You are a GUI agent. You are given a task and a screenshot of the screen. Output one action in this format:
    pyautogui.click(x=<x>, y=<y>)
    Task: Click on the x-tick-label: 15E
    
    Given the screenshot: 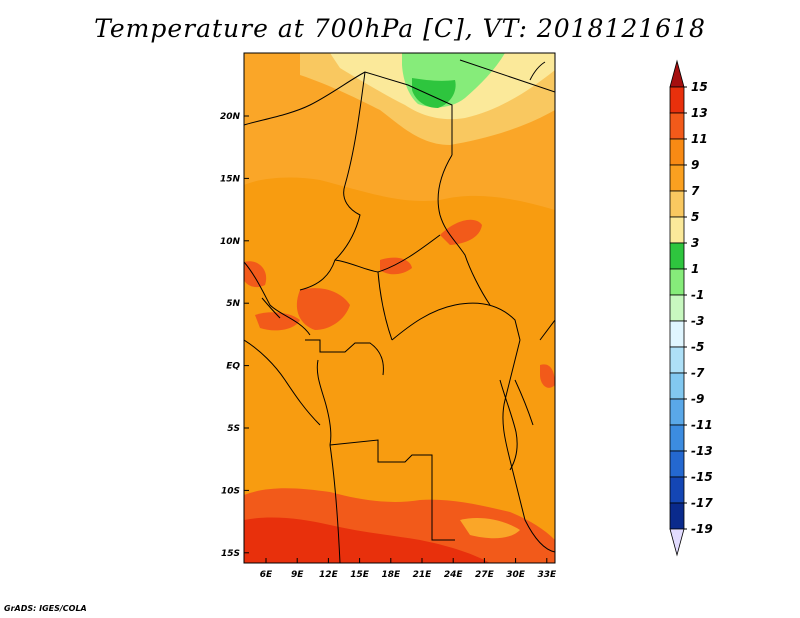 What is the action you would take?
    pyautogui.click(x=360, y=575)
    